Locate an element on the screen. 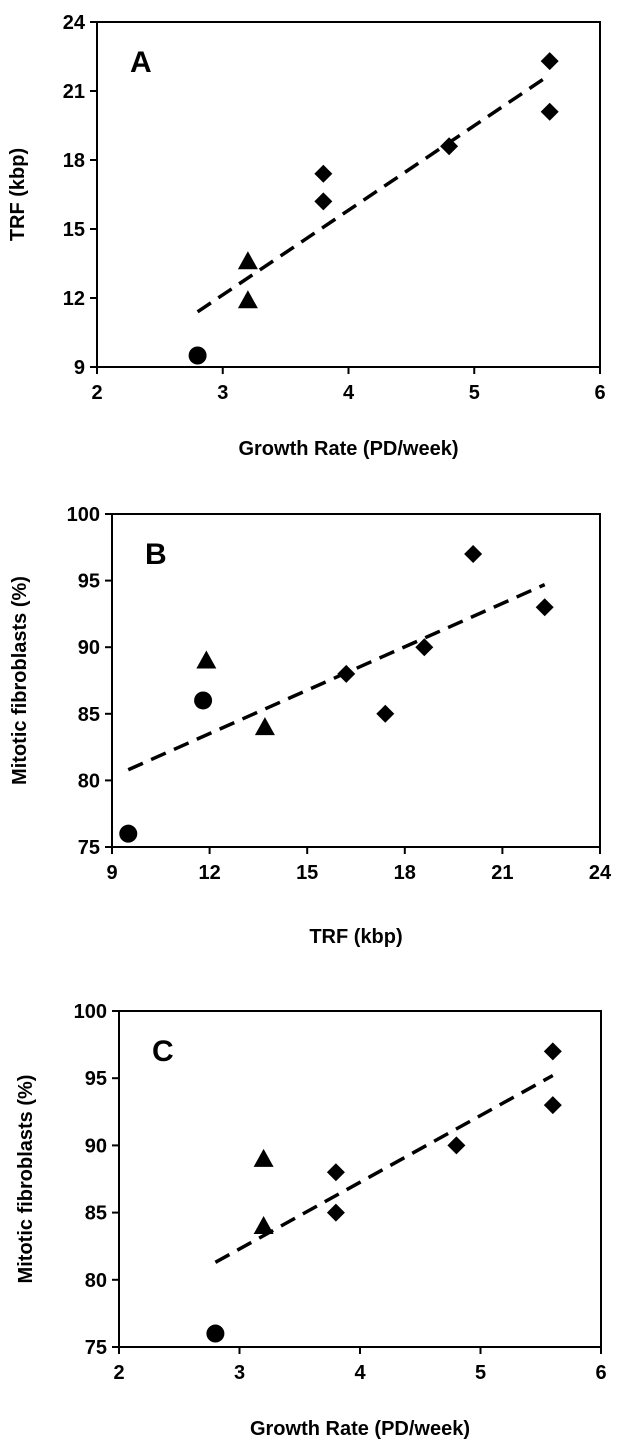 This screenshot has height=1441, width=640. x-tick-label: 24 is located at coordinates (600, 873).